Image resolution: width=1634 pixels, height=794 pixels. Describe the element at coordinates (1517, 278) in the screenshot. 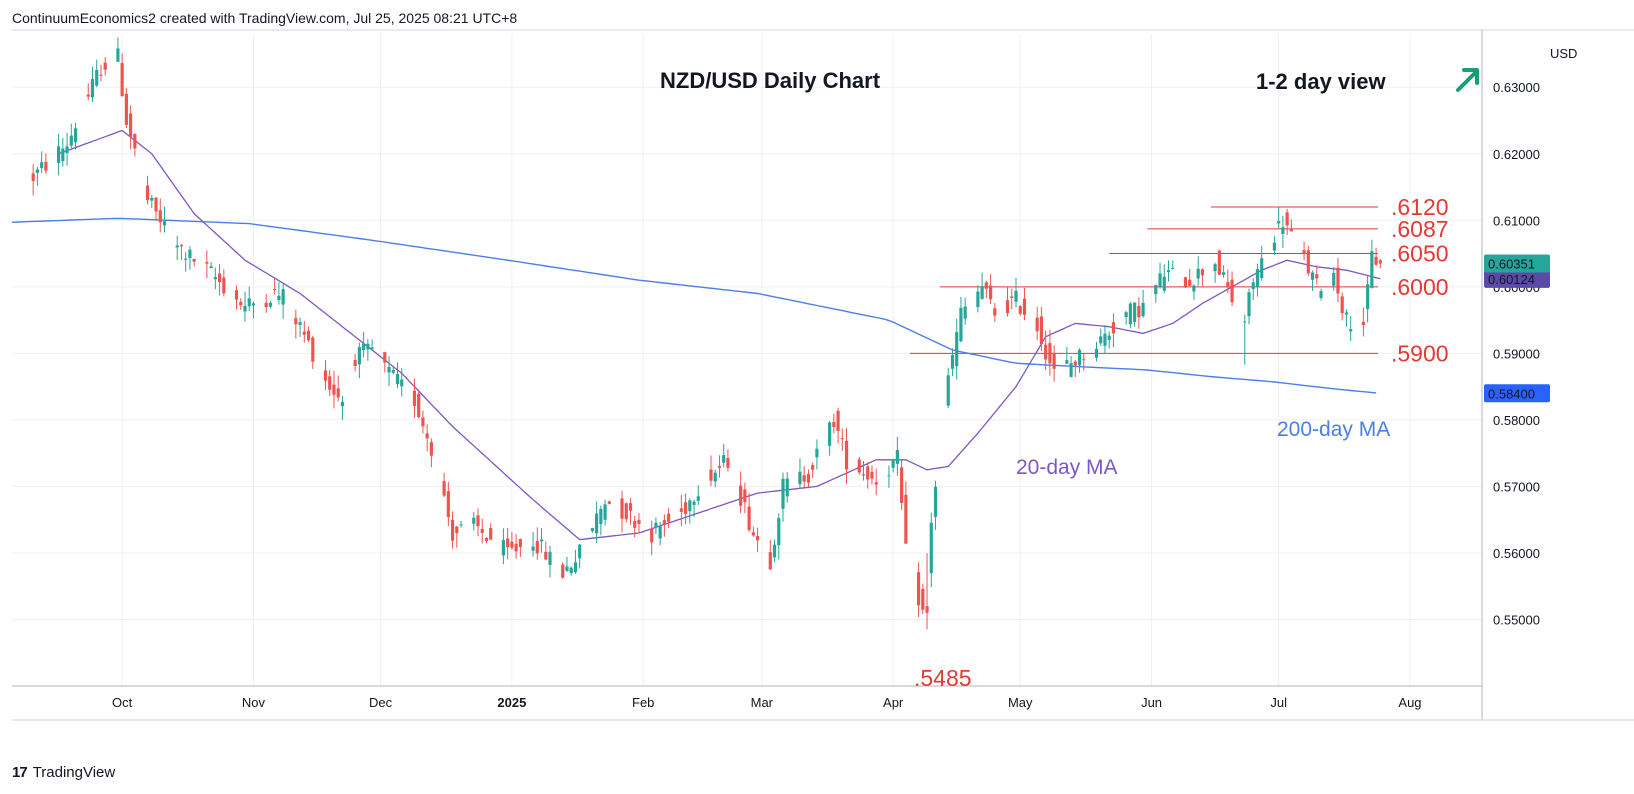

I see `ma20-price-tag-bg` at that location.